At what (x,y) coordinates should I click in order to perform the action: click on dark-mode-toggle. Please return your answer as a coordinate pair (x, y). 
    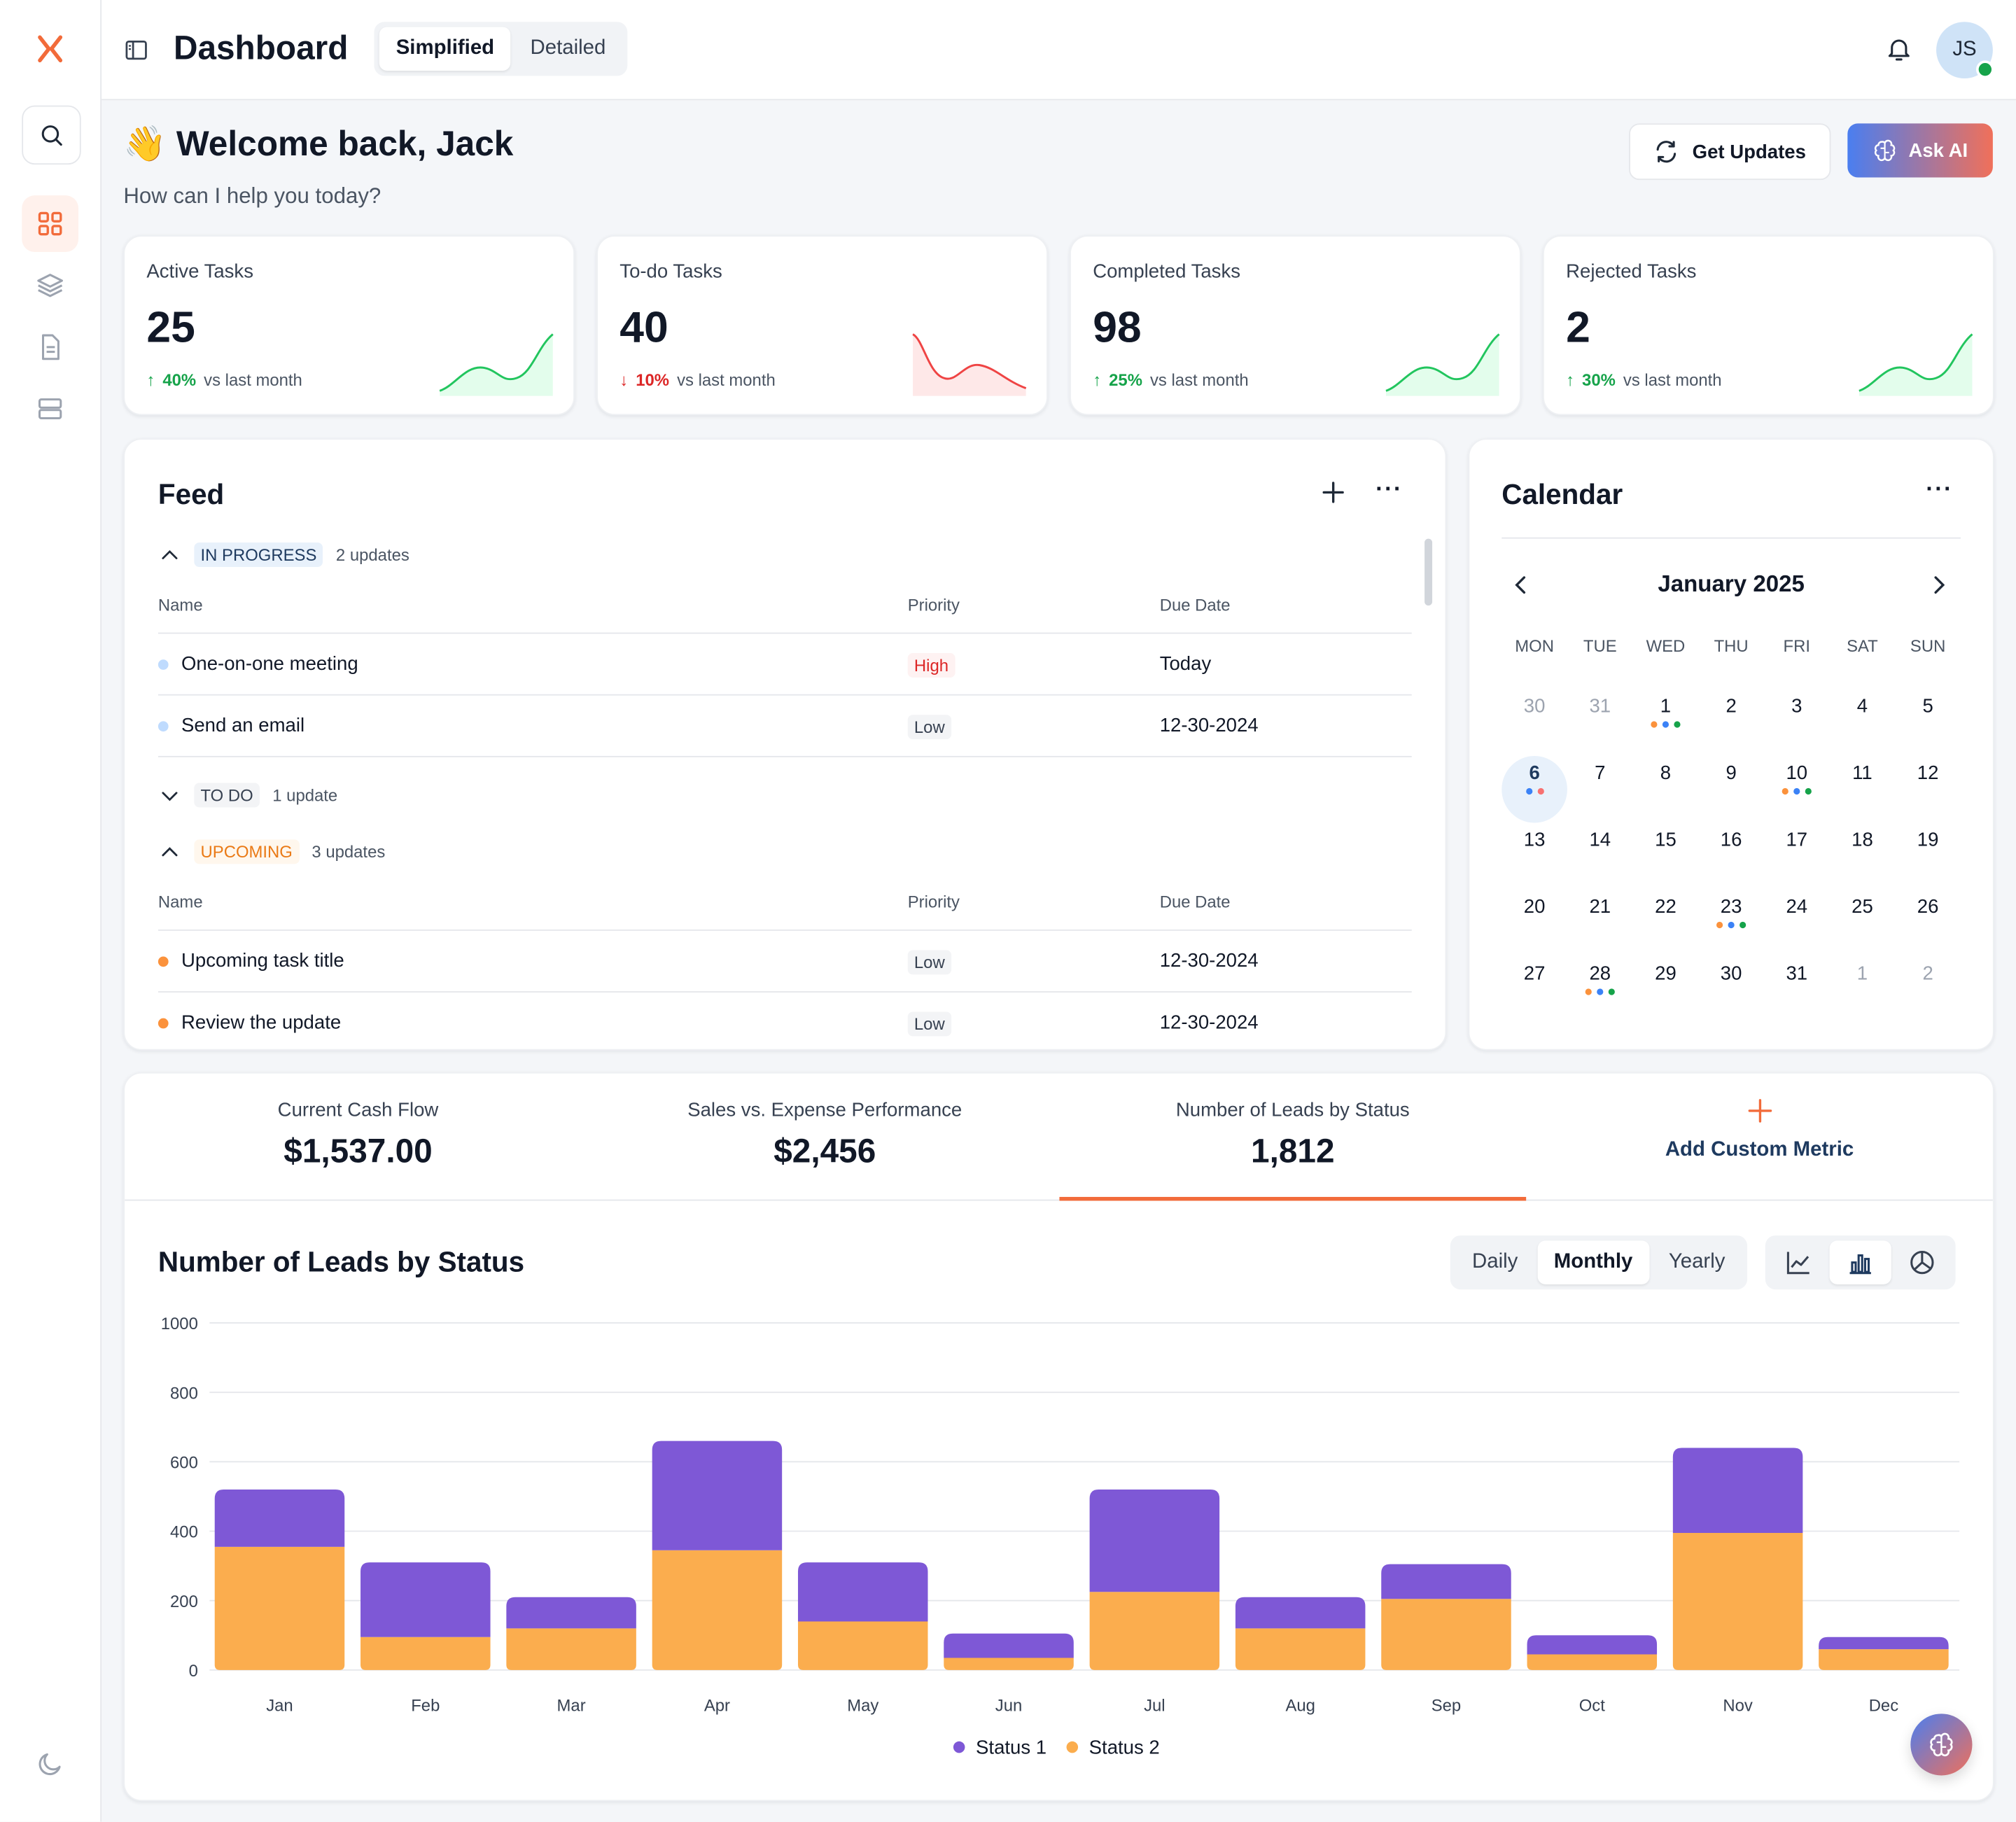
    Looking at the image, I should click on (50, 1764).